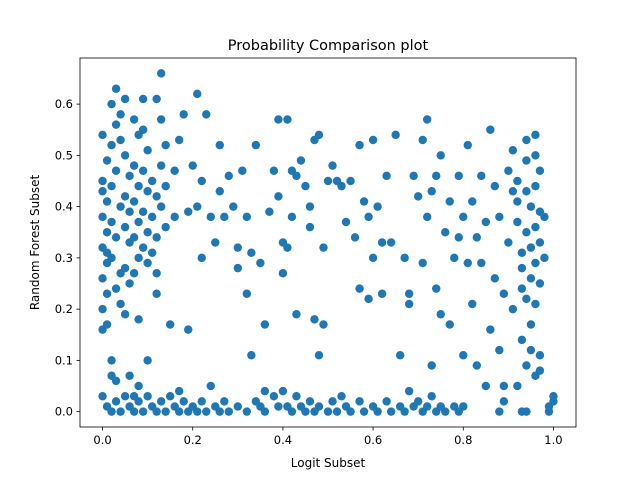 Image resolution: width=640 pixels, height=484 pixels. Describe the element at coordinates (373, 440) in the screenshot. I see `x-tick-label: 0.6` at that location.